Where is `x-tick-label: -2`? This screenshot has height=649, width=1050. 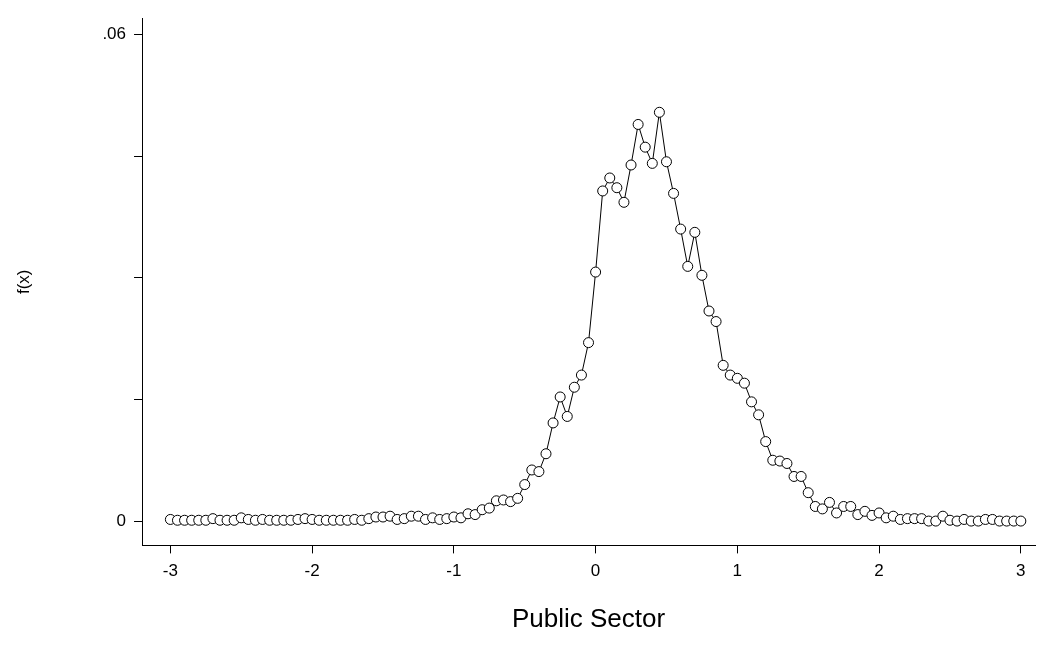
x-tick-label: -2 is located at coordinates (312, 571).